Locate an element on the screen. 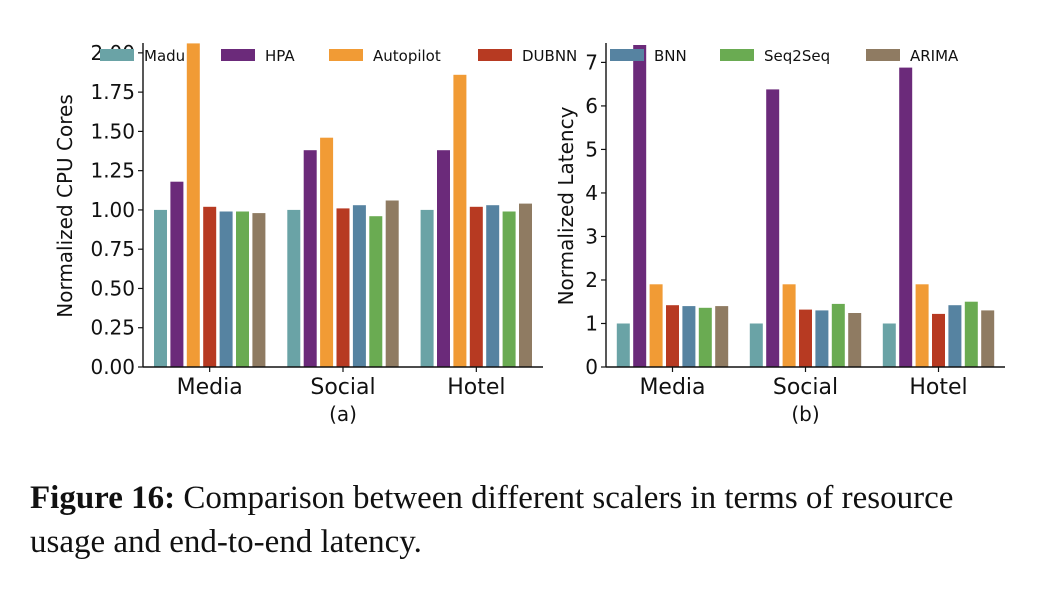 The image size is (1048, 596). y-axis-label: Normalized CPU Cores is located at coordinates (65, 206).